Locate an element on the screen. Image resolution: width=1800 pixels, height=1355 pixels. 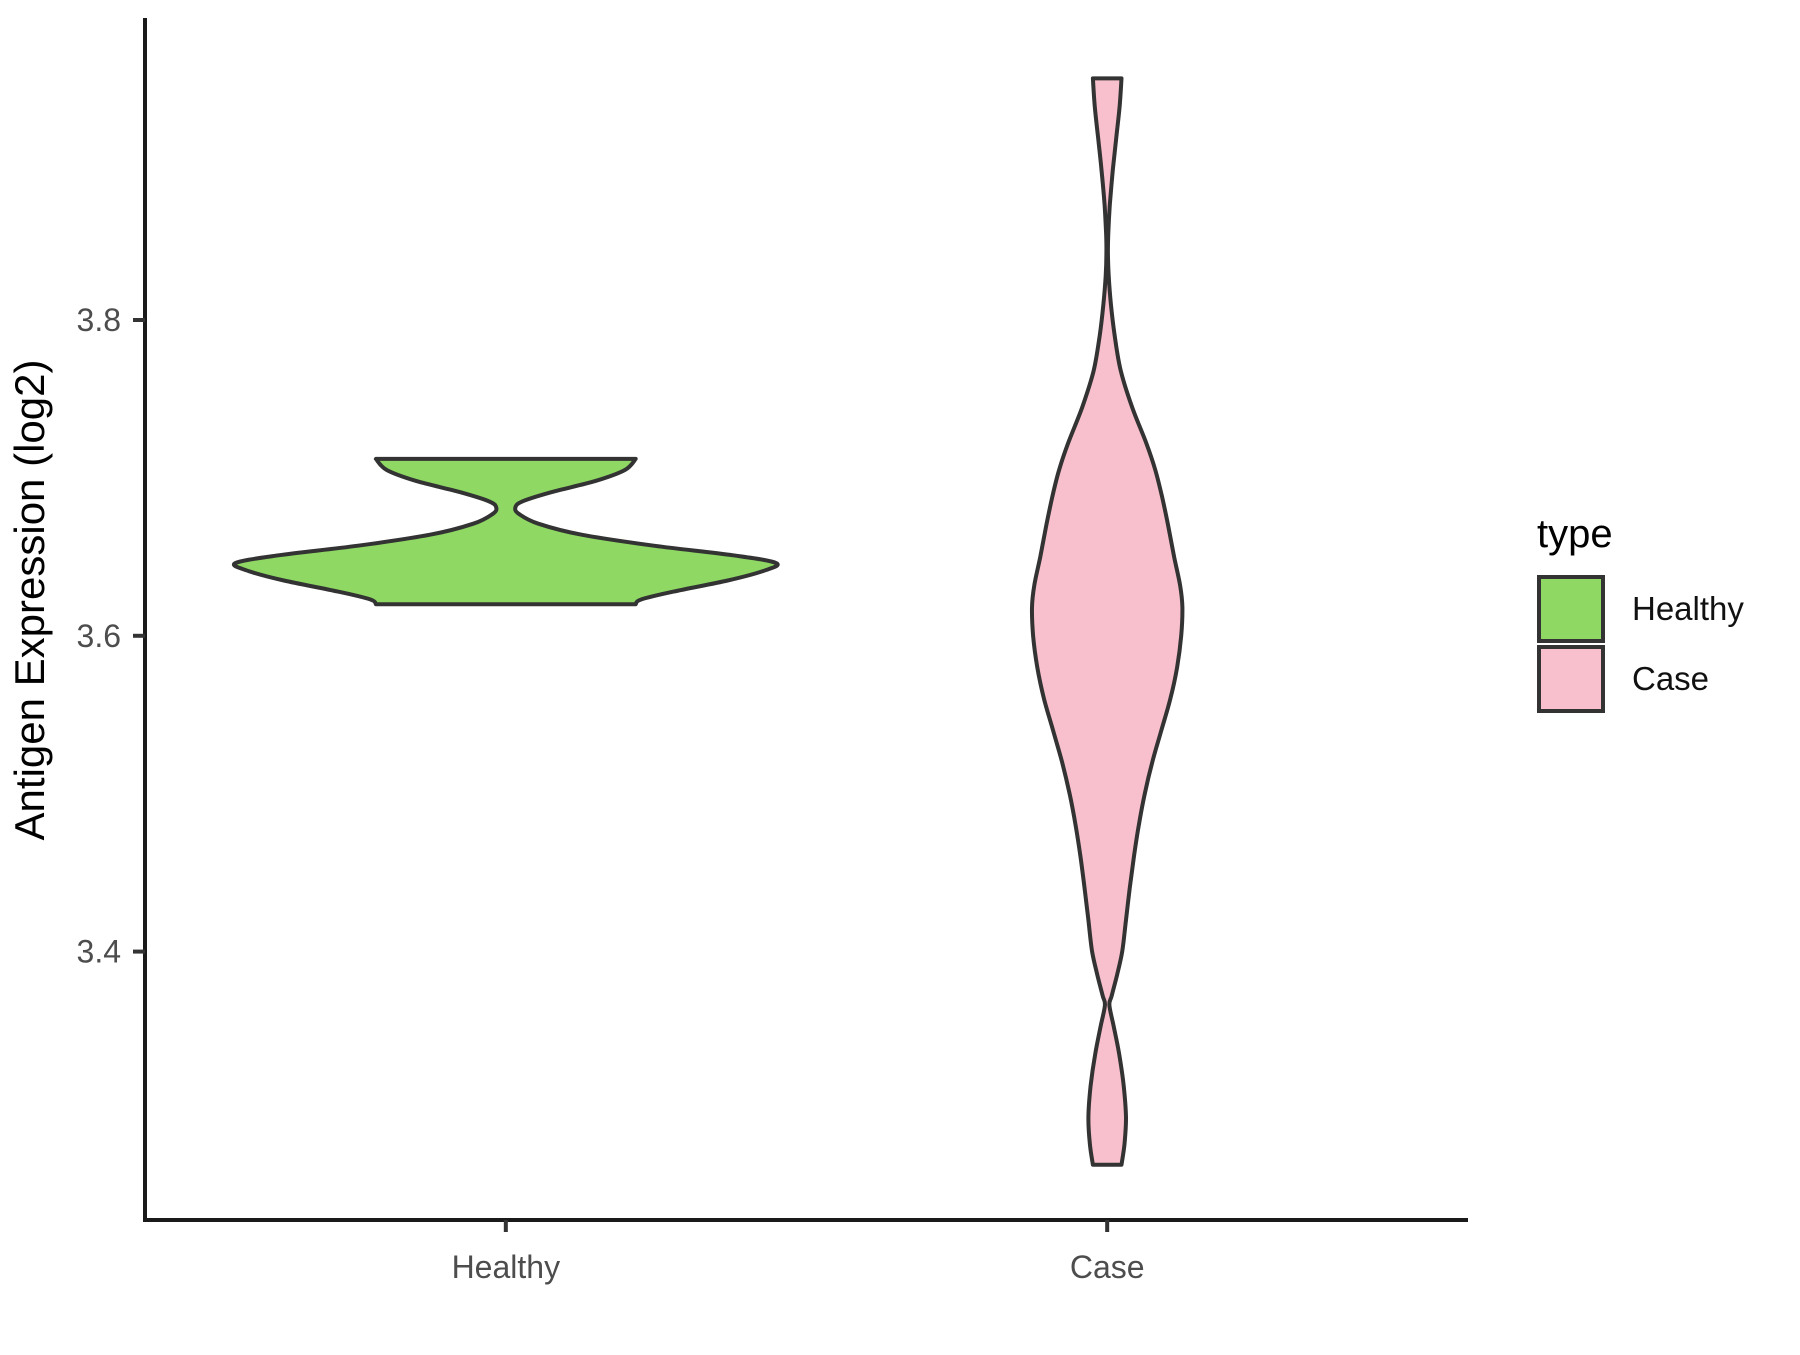
y-axis: 3.4 3.6 3.8 Antigen Expression (log2) is located at coordinates (76, 620).